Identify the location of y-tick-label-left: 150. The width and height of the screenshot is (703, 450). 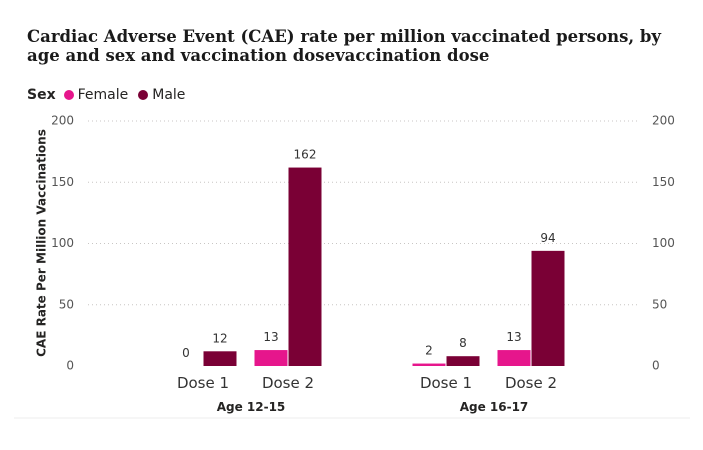
(62, 182).